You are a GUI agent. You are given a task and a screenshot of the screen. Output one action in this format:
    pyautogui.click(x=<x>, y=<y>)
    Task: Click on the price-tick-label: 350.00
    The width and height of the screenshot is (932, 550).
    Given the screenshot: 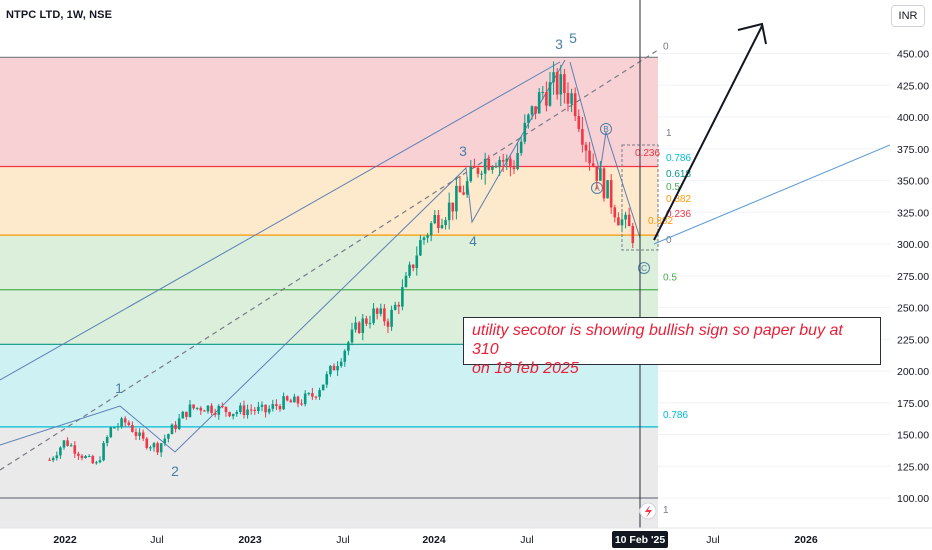 What is the action you would take?
    pyautogui.click(x=913, y=182)
    